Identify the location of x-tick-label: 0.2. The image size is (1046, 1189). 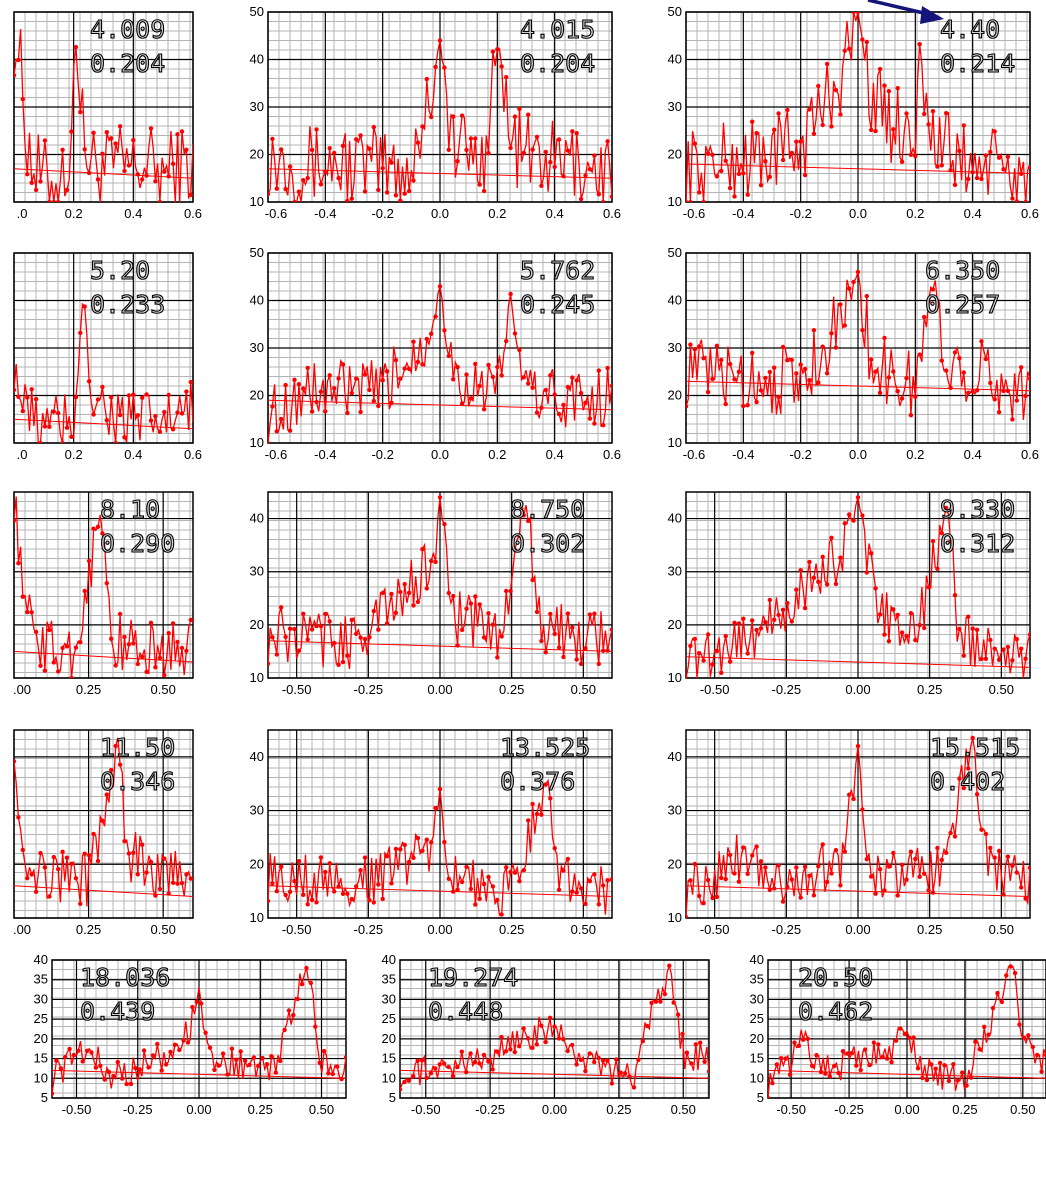
(915, 454).